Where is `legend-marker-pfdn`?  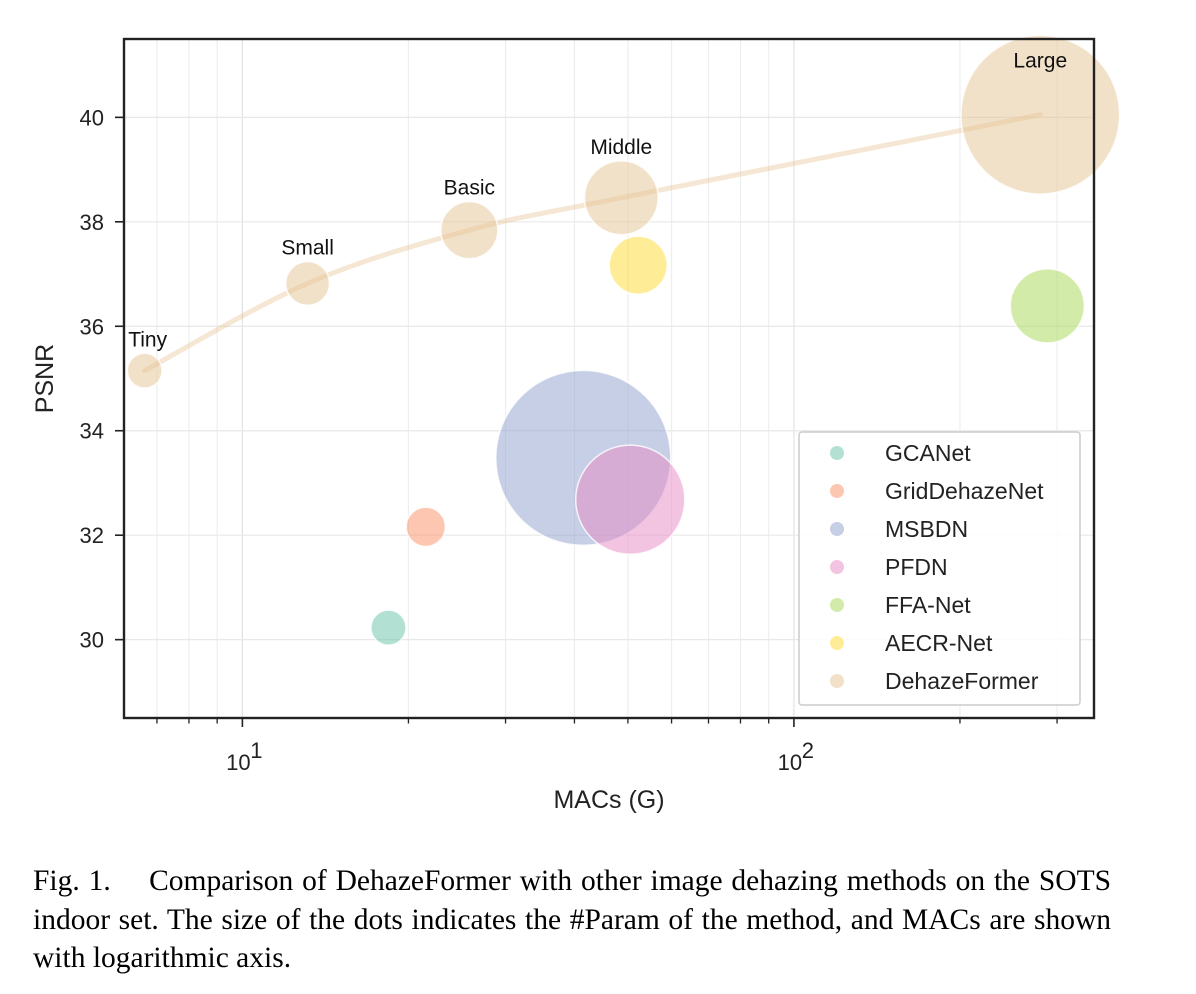 legend-marker-pfdn is located at coordinates (837, 567).